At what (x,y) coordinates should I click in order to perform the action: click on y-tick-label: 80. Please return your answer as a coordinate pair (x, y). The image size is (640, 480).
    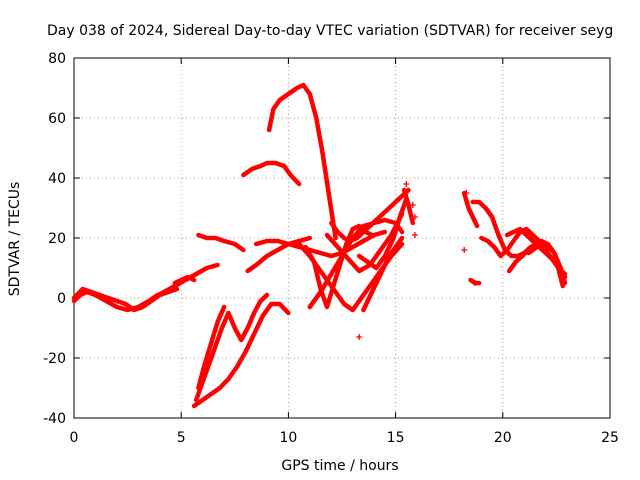
    Looking at the image, I should click on (57, 59).